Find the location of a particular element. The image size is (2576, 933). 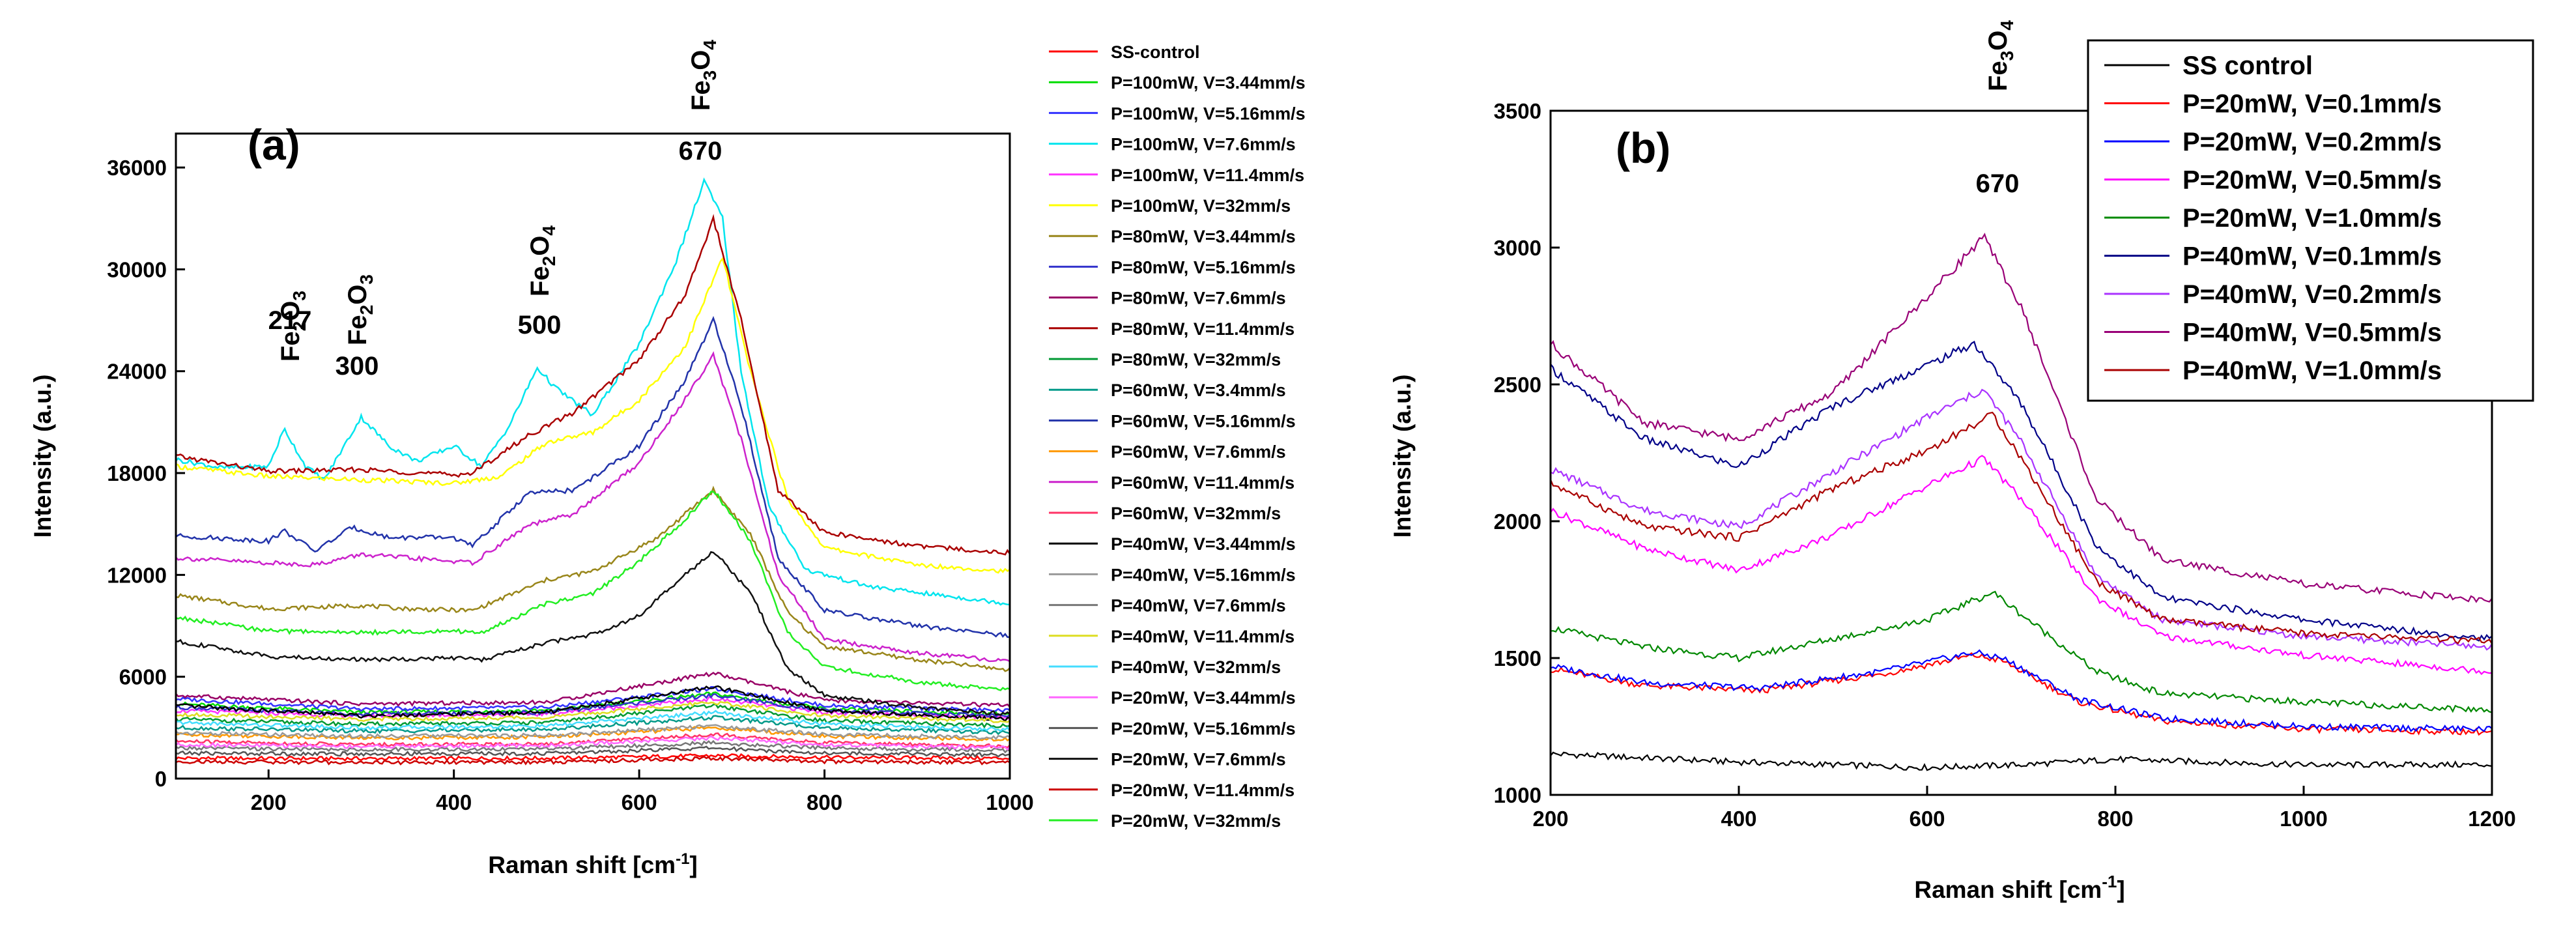

legend-label: P=20mW, V=1.0mm/s is located at coordinates (2312, 218).